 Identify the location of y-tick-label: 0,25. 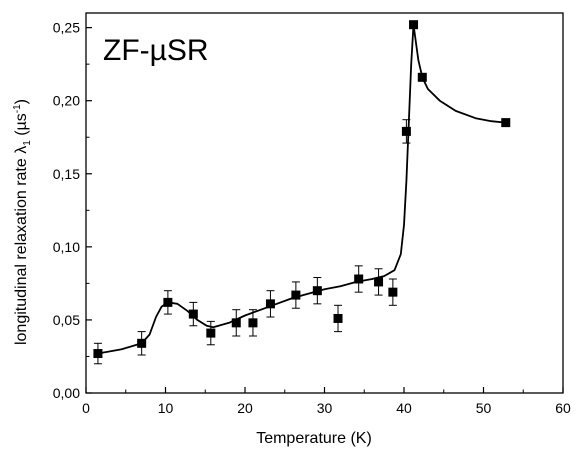
(66, 28).